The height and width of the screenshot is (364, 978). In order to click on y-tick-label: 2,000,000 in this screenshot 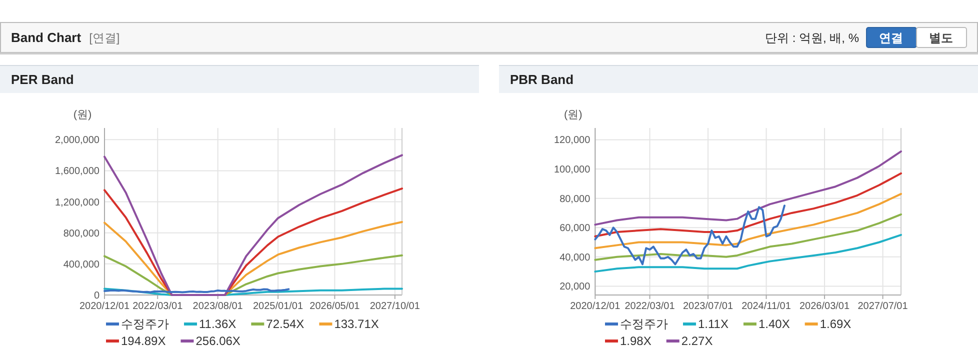, I will do `click(77, 140)`.